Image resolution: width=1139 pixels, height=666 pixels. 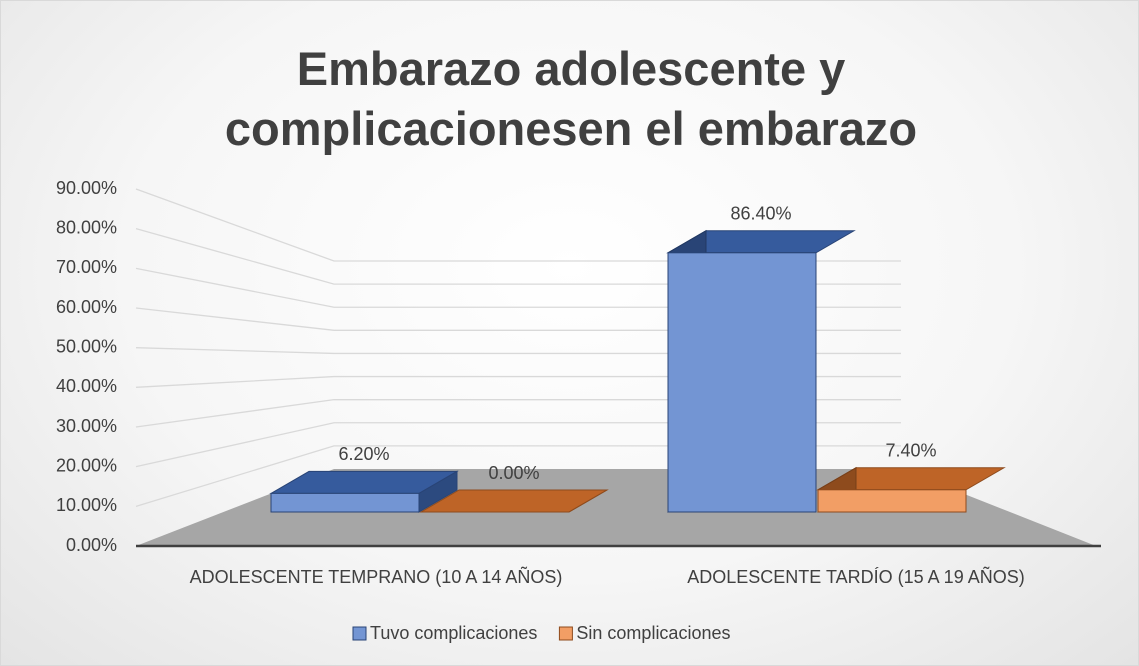 I want to click on x-tick-label: ADOLESCENTE TARDÍO (15 A 19 AÑOS), so click(x=855, y=576).